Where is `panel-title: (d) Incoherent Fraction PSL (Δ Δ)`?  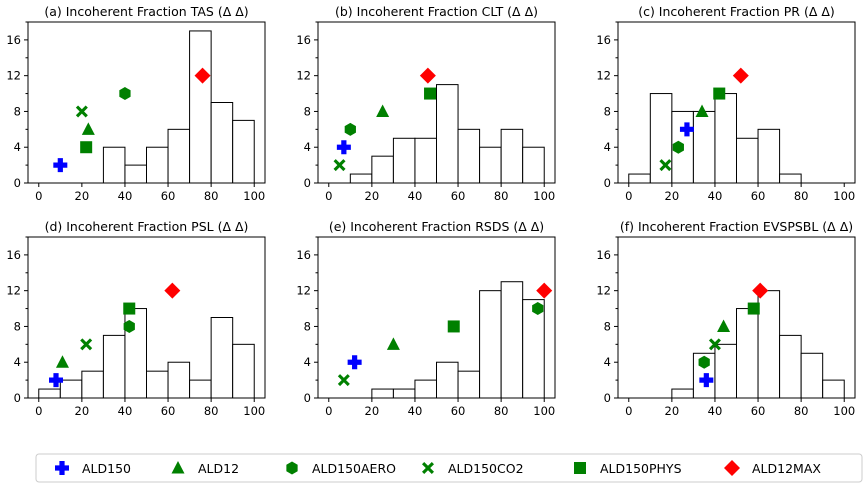
panel-title: (d) Incoherent Fraction PSL (Δ Δ) is located at coordinates (147, 226).